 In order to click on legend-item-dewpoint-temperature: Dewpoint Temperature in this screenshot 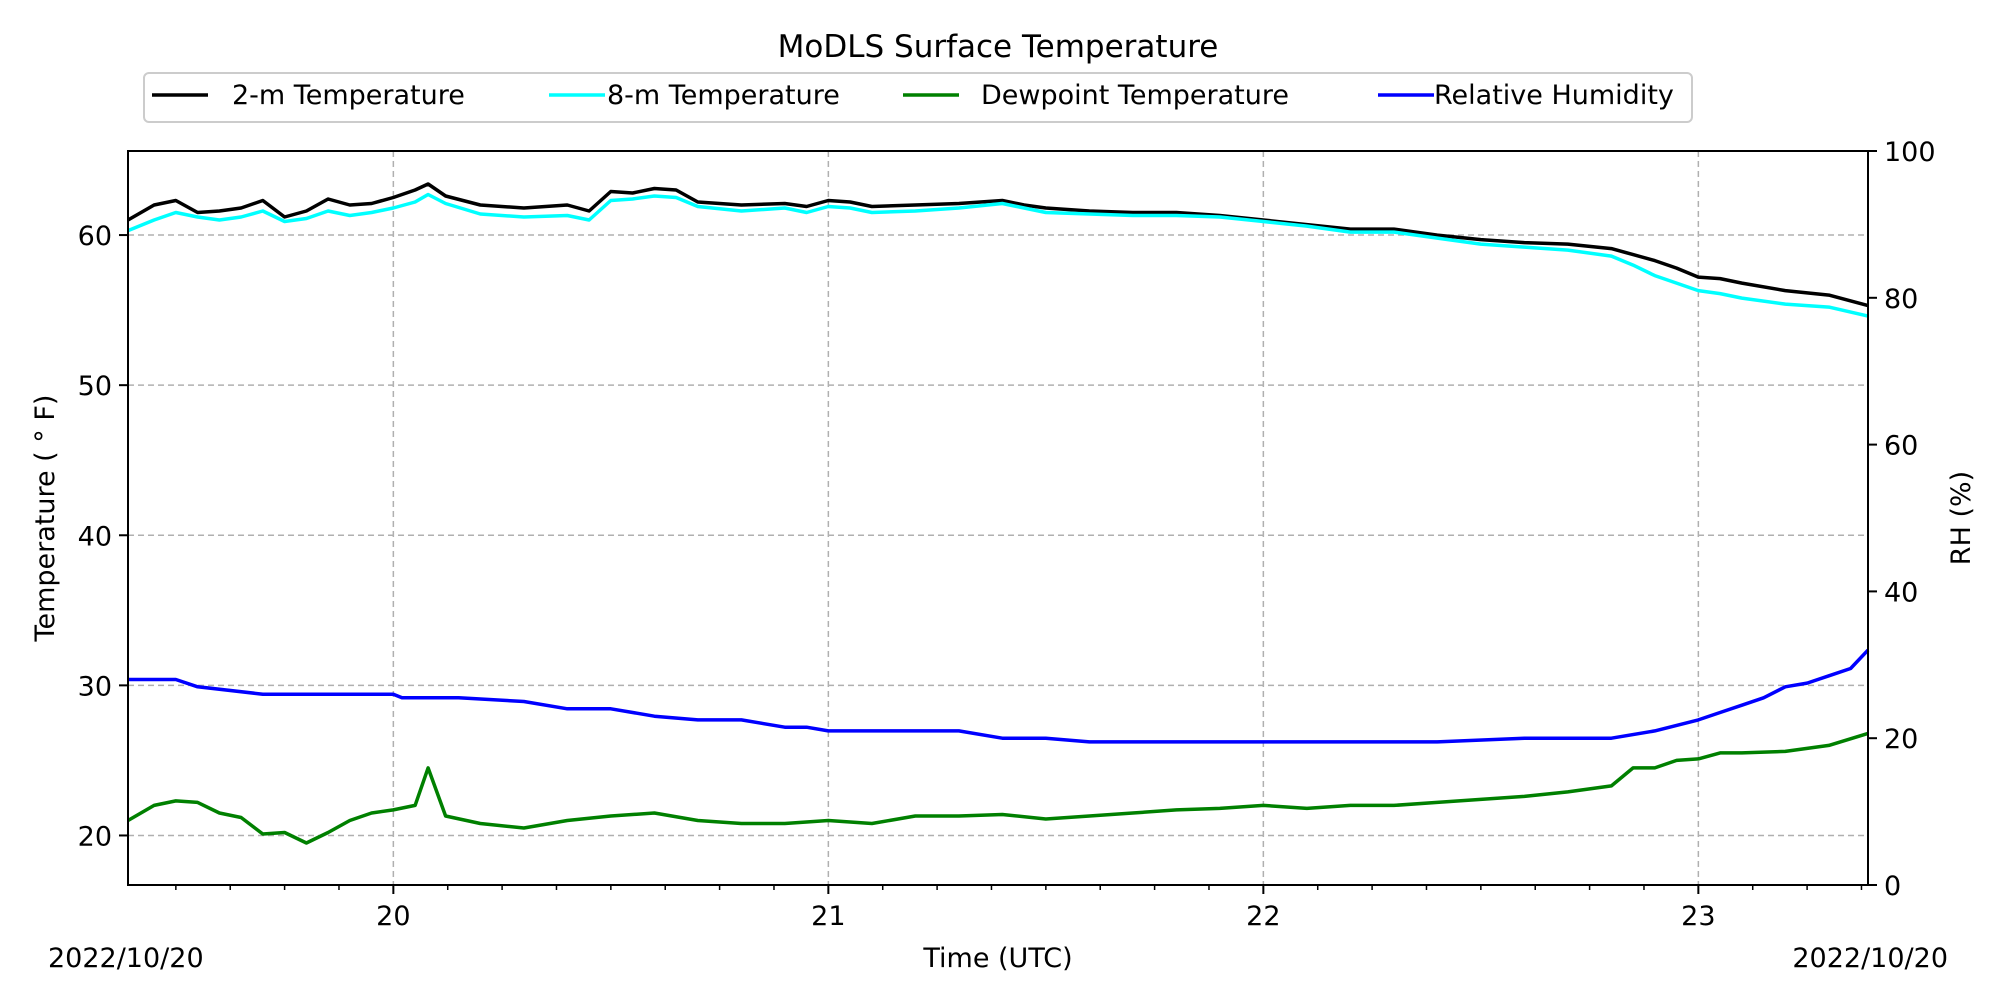, I will do `click(1096, 95)`.